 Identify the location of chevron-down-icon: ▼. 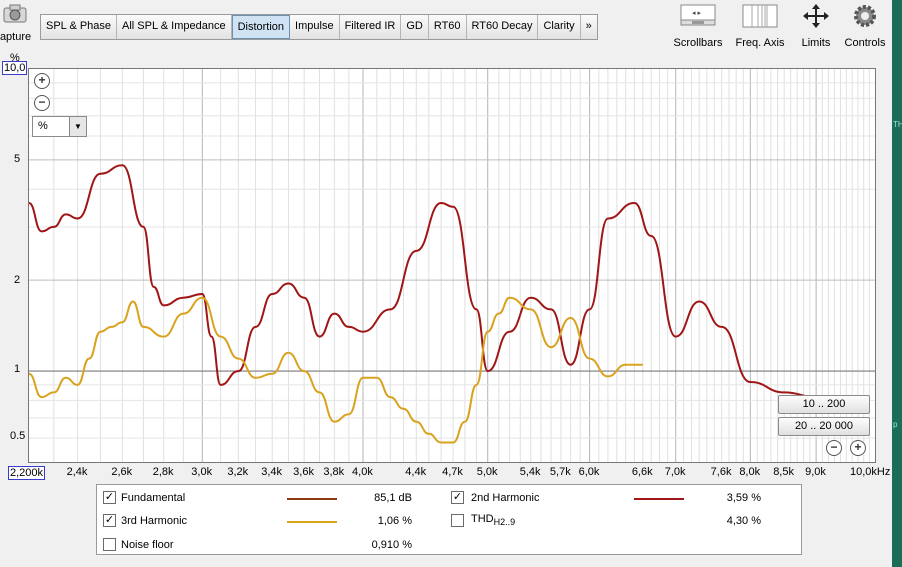
(77, 126).